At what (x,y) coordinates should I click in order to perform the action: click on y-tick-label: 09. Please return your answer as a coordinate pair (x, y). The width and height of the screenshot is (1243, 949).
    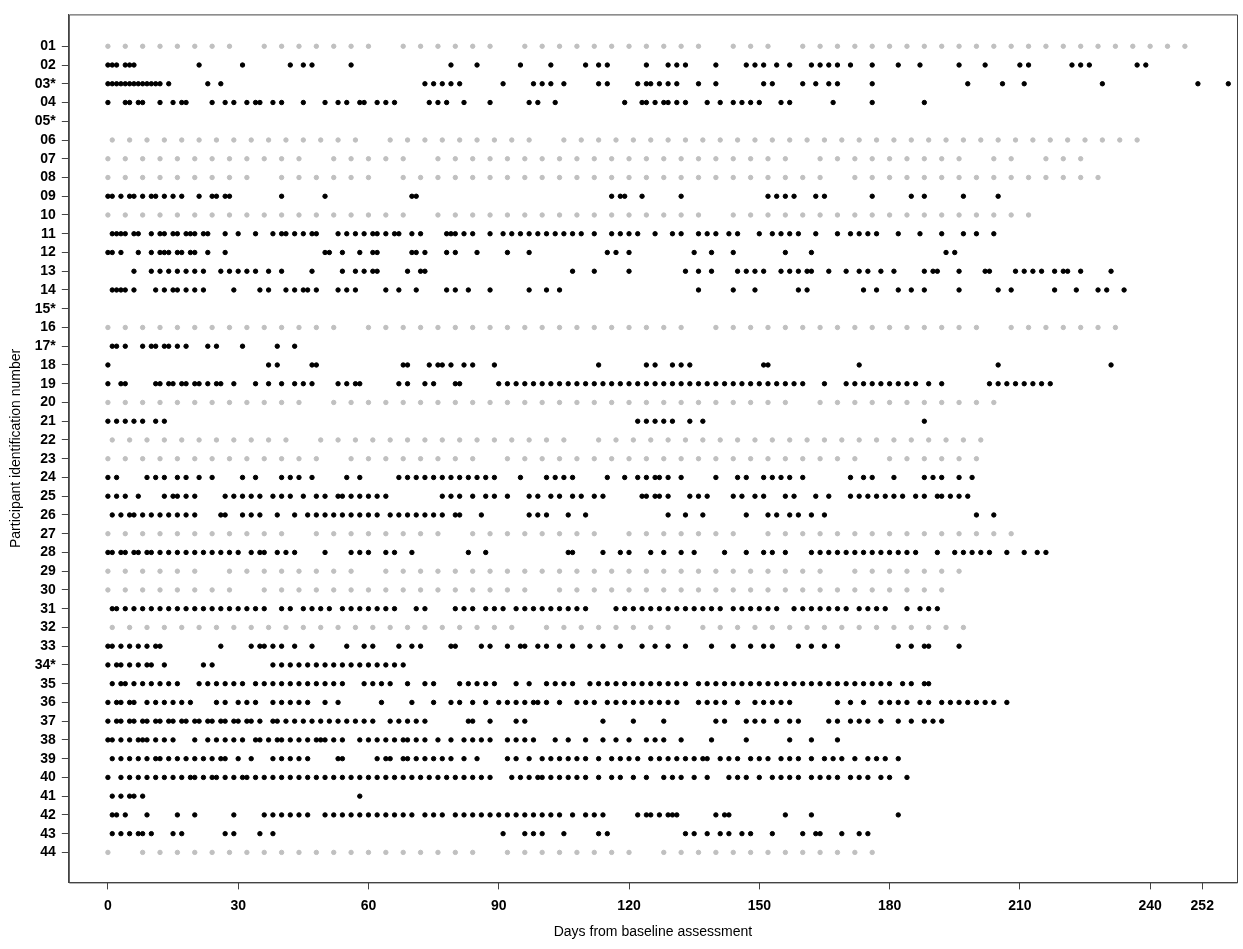
    Looking at the image, I should click on (48, 195).